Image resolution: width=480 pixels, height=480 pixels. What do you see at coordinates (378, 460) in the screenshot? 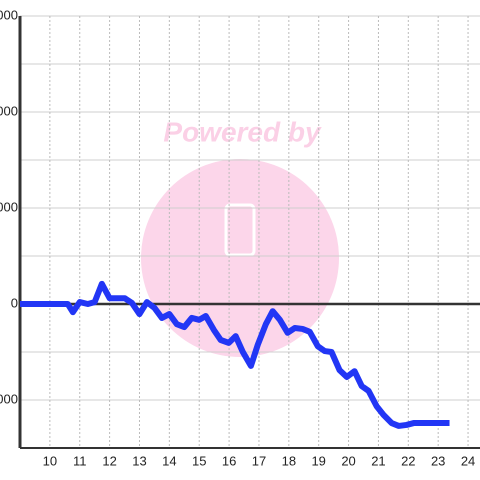
I see `x-tick-label: 21` at bounding box center [378, 460].